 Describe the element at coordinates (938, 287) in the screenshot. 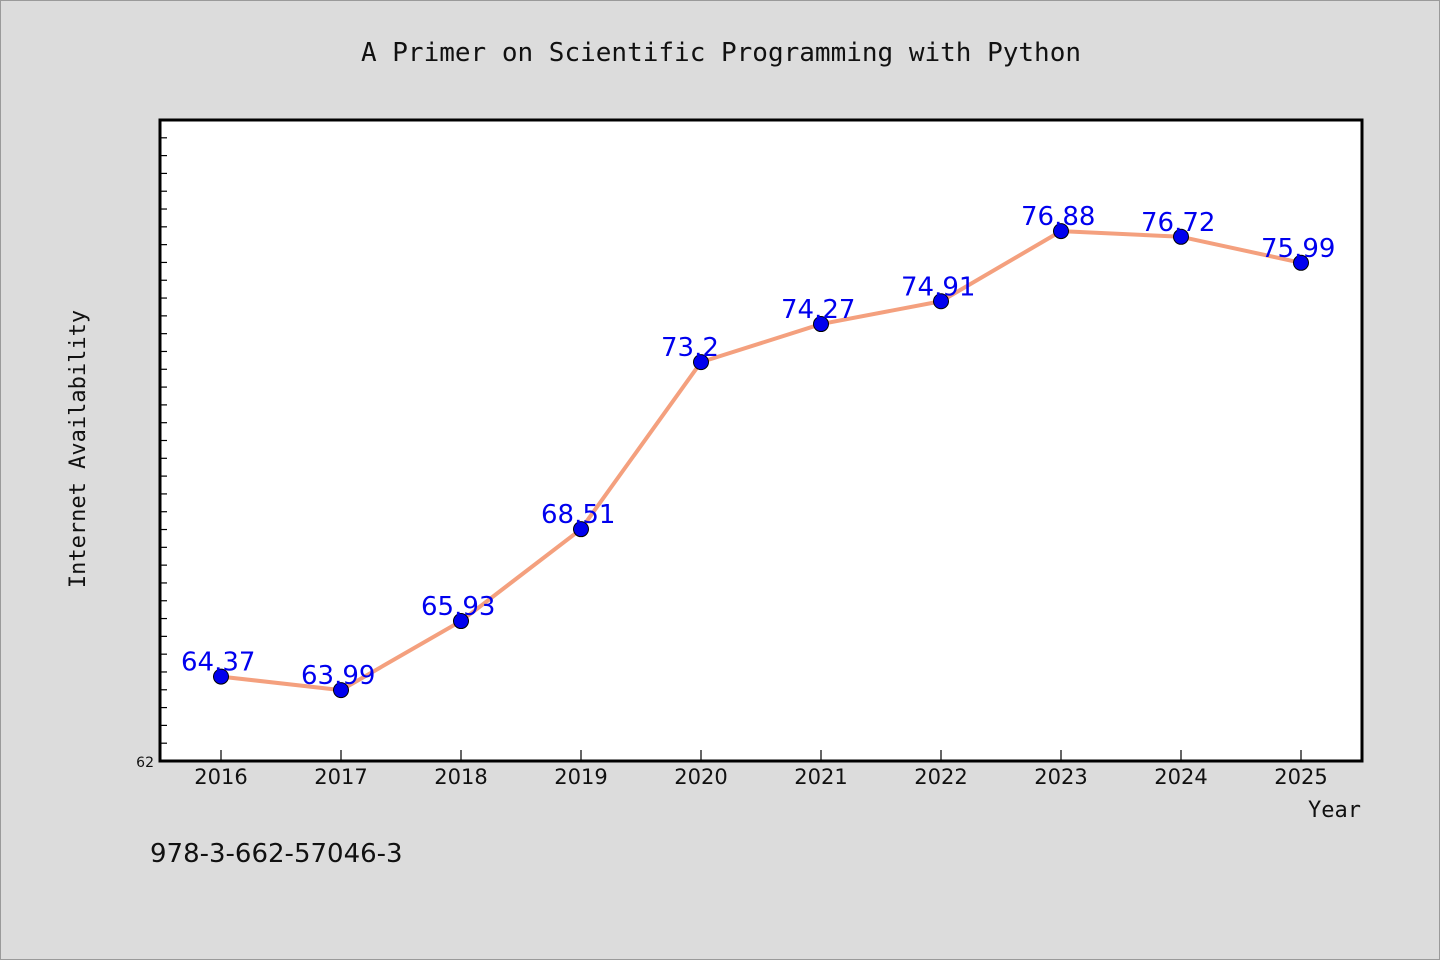

I see `data-label: 74.91` at that location.